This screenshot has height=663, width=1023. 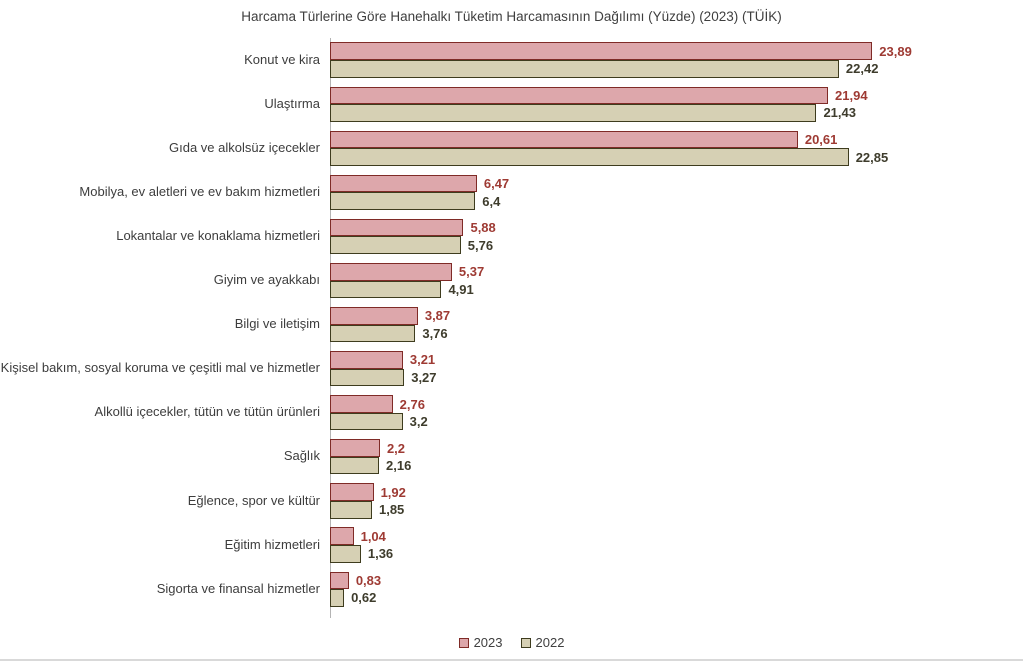 I want to click on category-label: Eğlence, spor ve kültür, so click(x=253, y=500).